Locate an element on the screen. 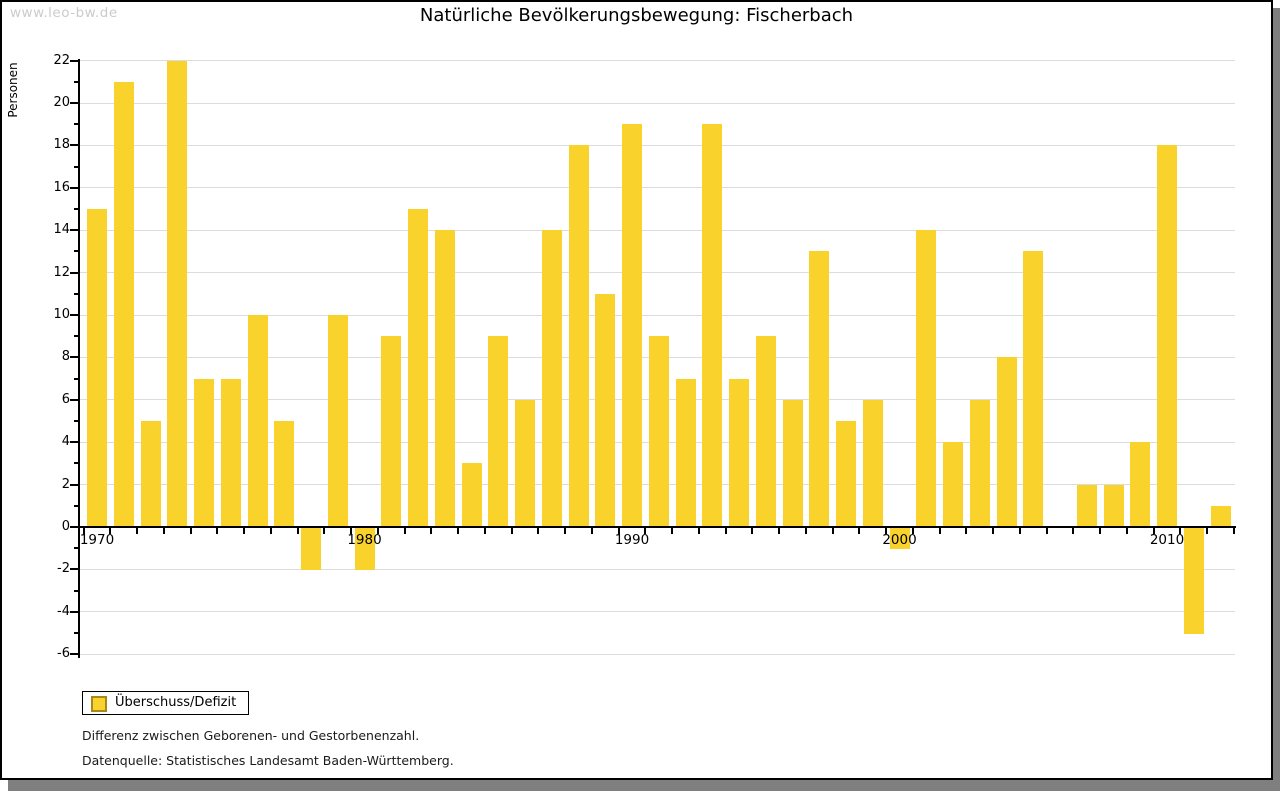  bar-1996 is located at coordinates (792, 463).